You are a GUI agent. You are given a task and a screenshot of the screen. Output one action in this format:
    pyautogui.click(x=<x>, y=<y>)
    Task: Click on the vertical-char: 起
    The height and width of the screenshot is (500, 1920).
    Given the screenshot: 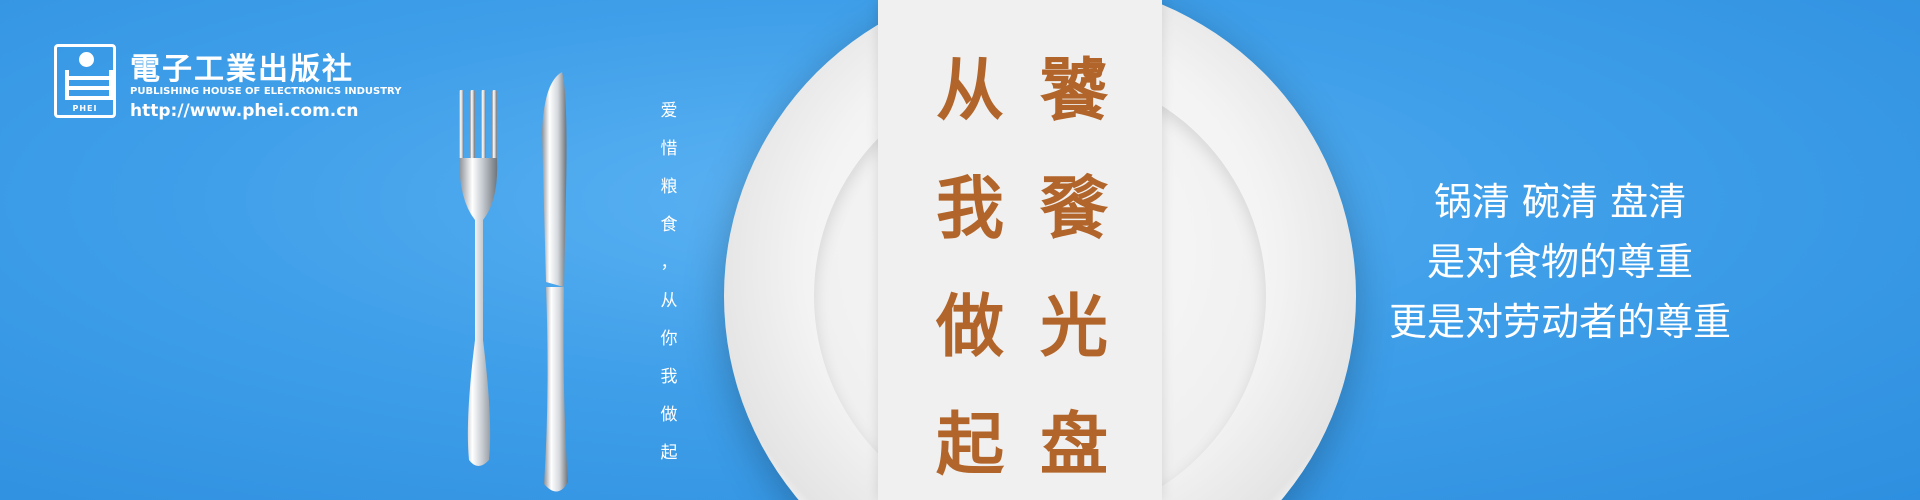 What is the action you would take?
    pyautogui.click(x=669, y=453)
    